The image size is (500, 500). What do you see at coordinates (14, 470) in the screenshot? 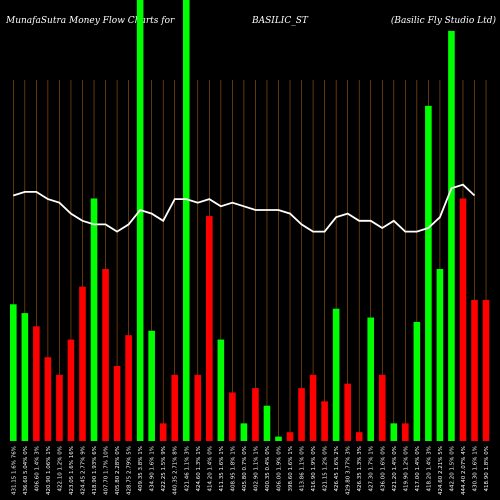
I see `x-tick-label: 431.15 1.6% 76%` at bounding box center [14, 470].